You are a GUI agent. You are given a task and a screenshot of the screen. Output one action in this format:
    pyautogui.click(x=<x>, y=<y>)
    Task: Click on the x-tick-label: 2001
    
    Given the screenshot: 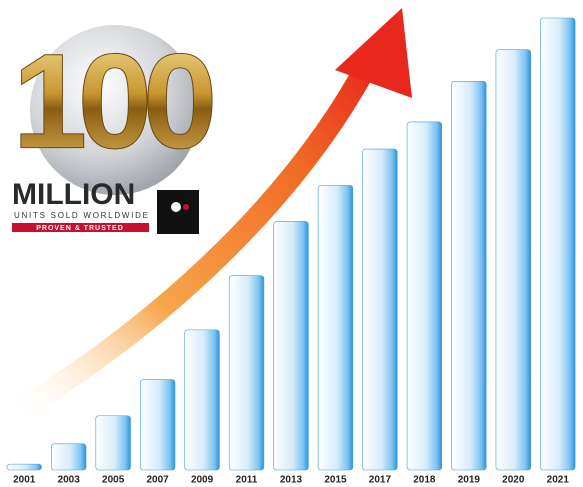 What is the action you would take?
    pyautogui.click(x=24, y=480)
    